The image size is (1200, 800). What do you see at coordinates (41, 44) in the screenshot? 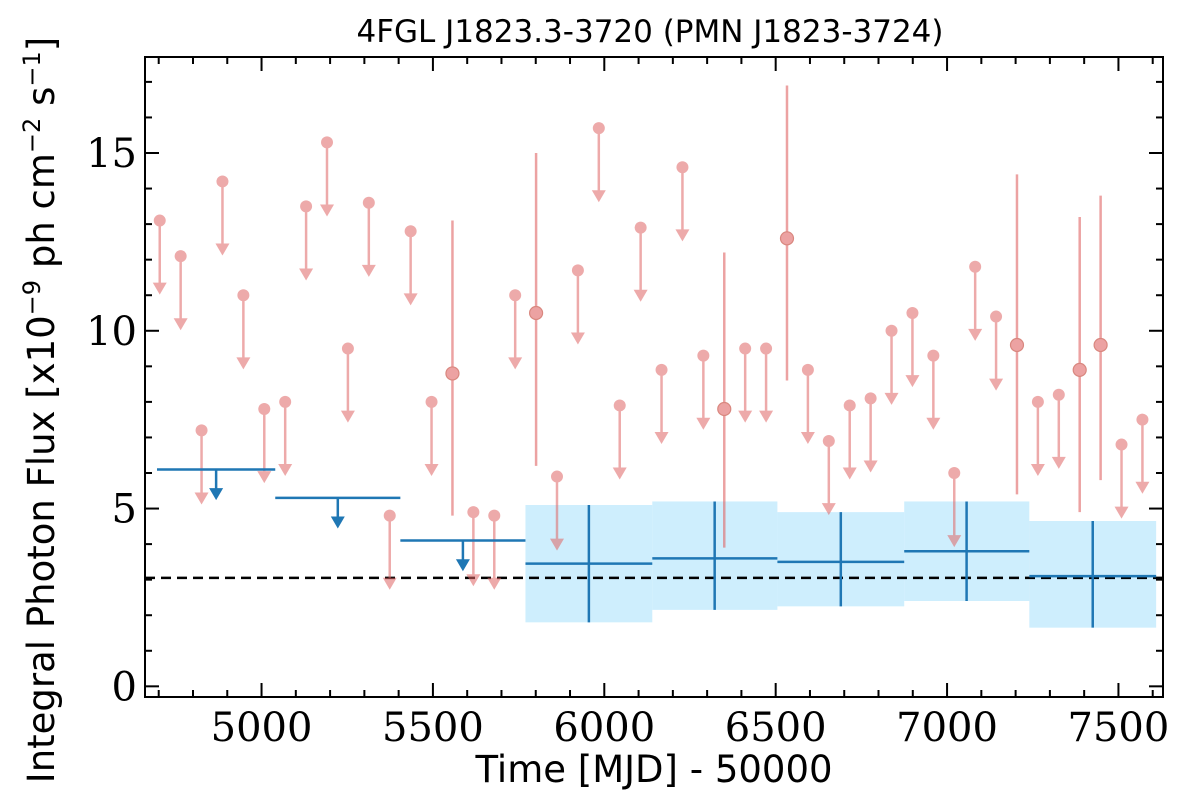
I see `y-axis-label-close: ]` at bounding box center [41, 44].